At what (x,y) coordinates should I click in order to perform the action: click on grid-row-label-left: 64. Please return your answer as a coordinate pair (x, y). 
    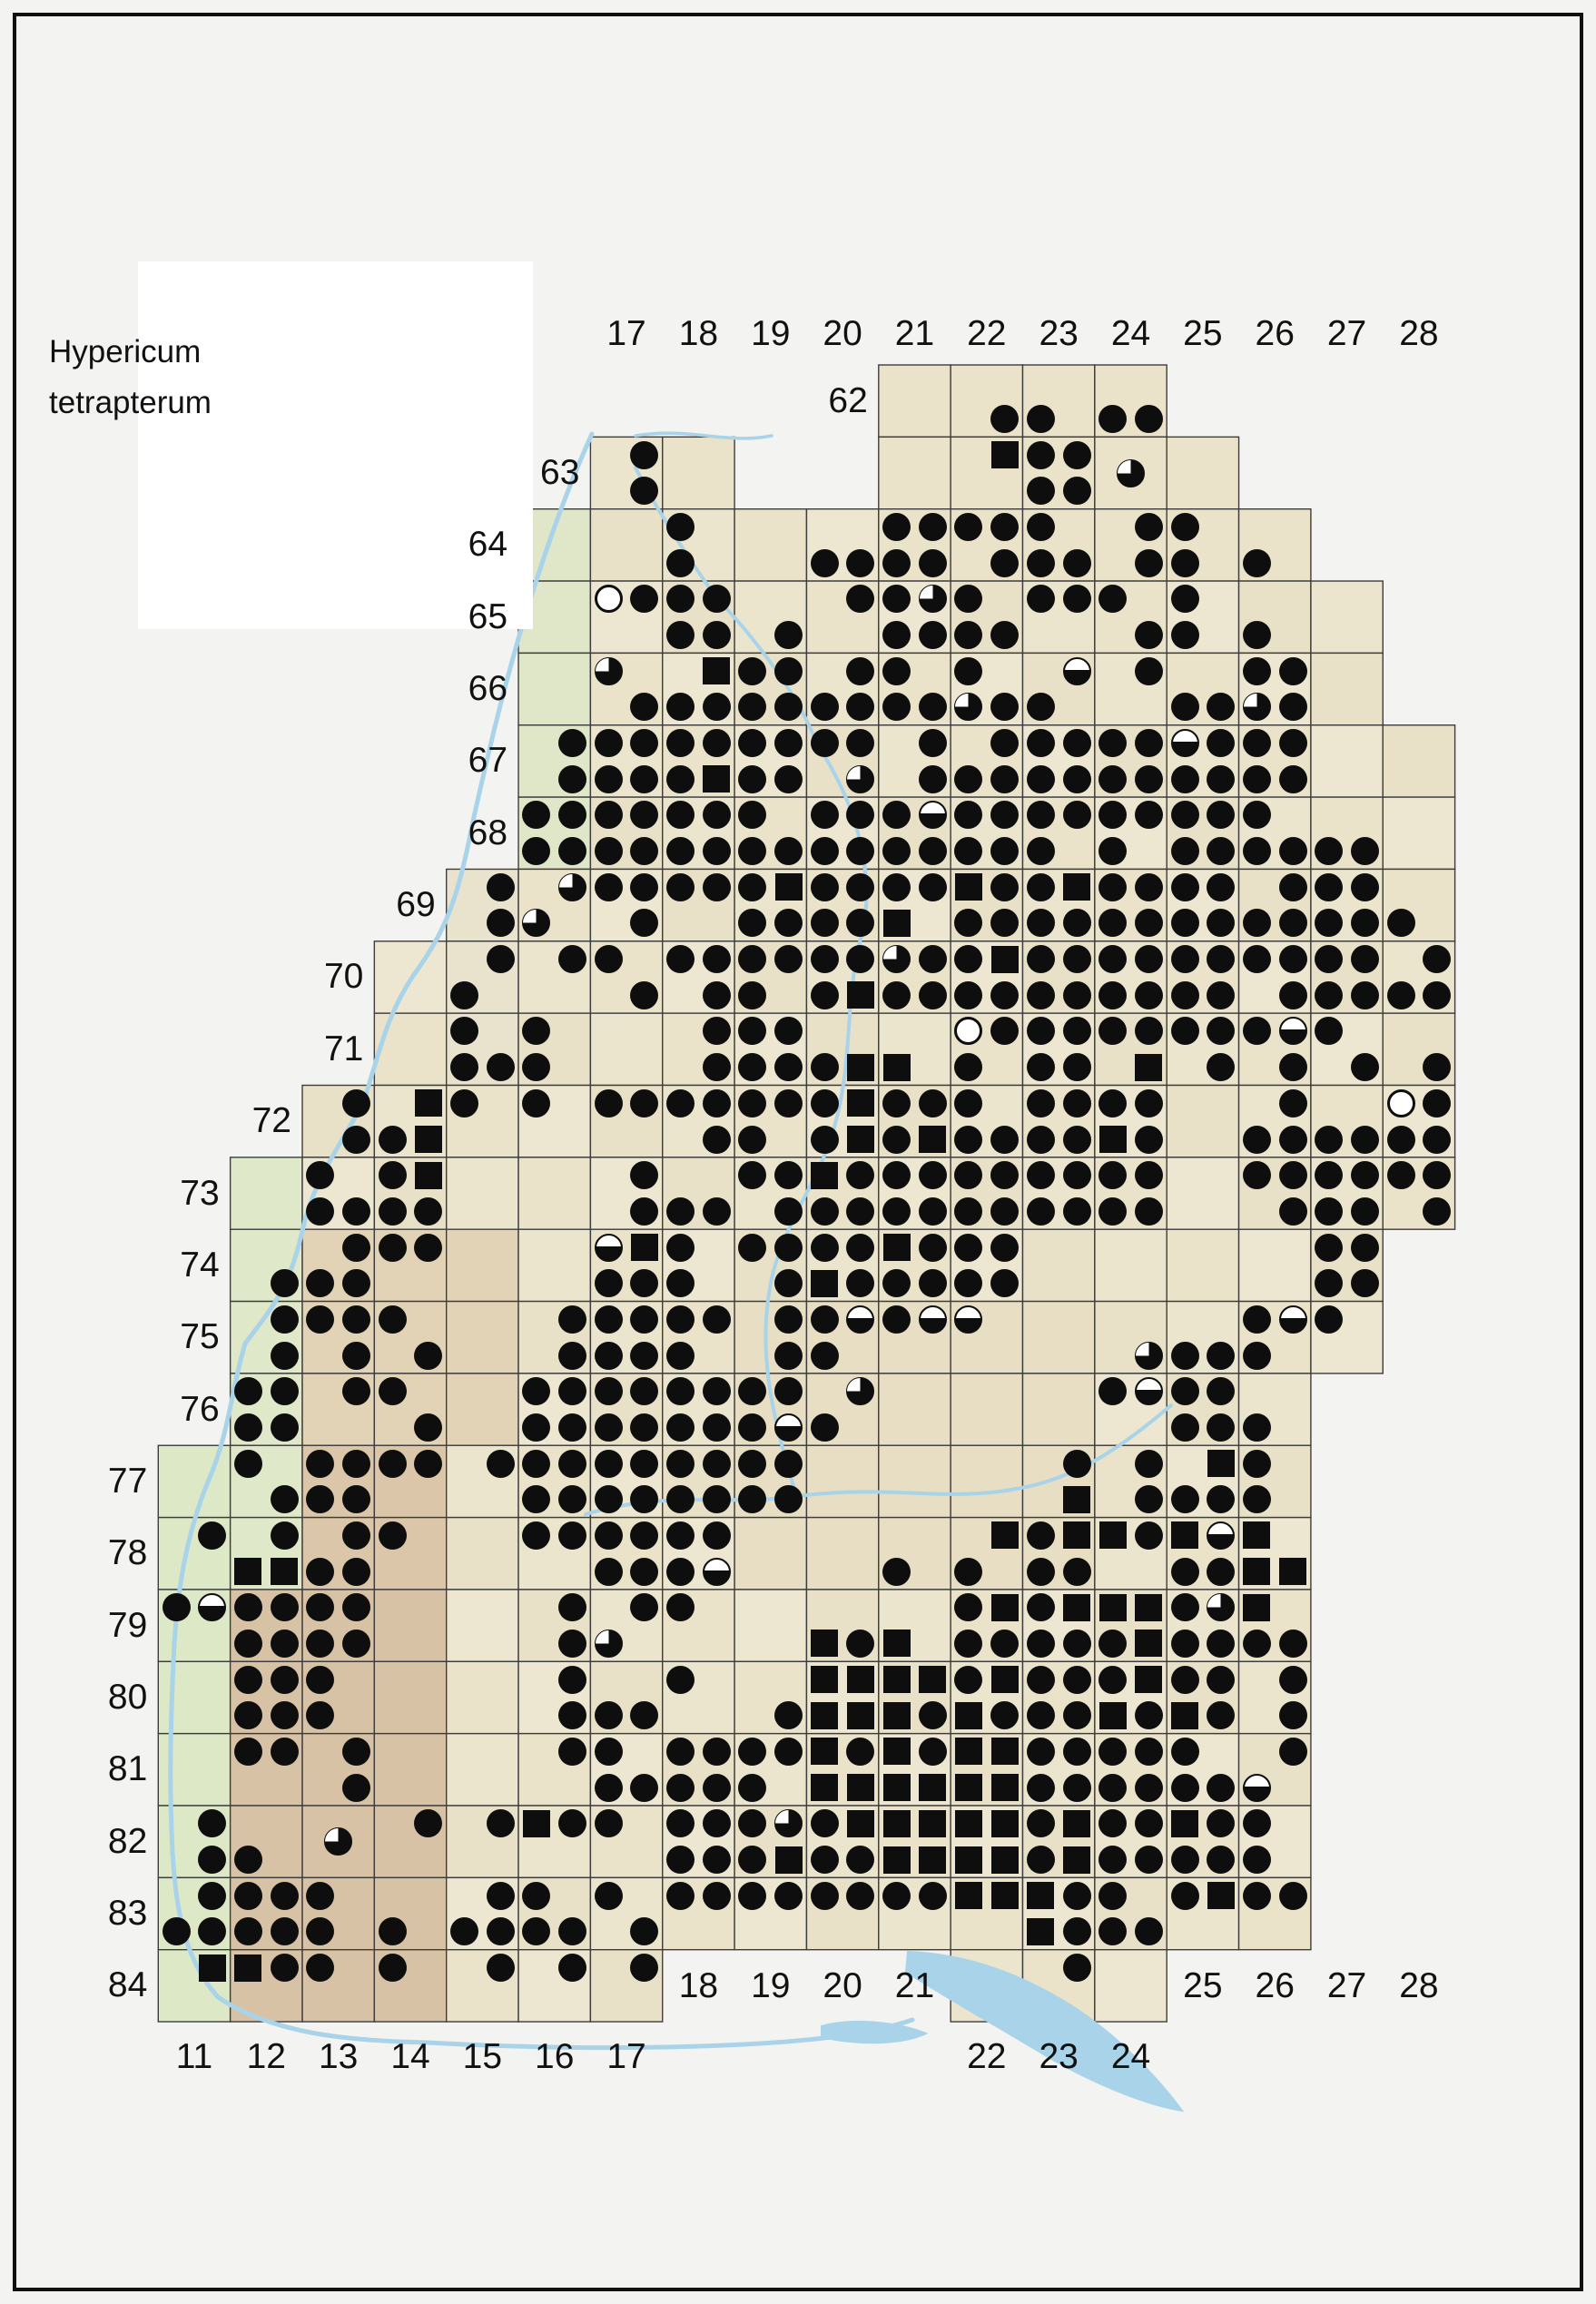
    Looking at the image, I should click on (488, 545).